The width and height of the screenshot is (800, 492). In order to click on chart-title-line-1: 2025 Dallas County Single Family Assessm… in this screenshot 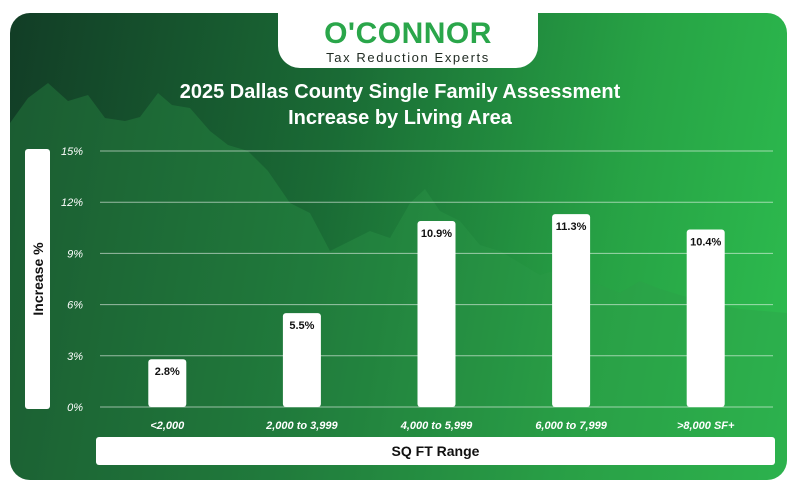, I will do `click(400, 92)`.